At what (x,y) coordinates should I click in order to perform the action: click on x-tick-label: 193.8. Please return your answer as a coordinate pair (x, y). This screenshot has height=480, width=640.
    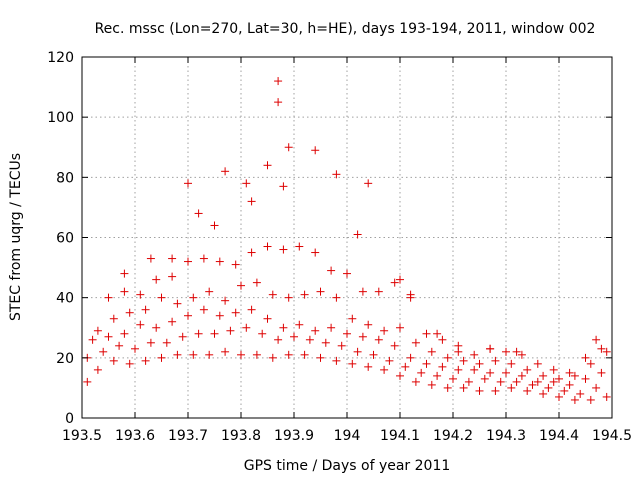
    Looking at the image, I should click on (241, 436).